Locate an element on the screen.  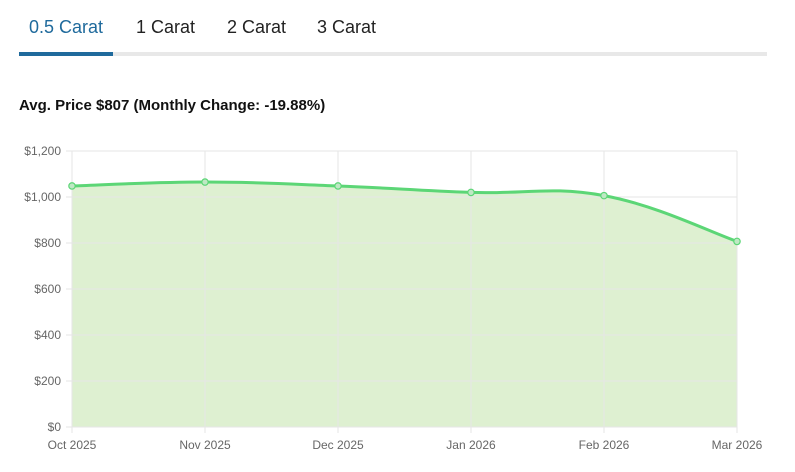
tab-2-carat: 2 Carat is located at coordinates (257, 27).